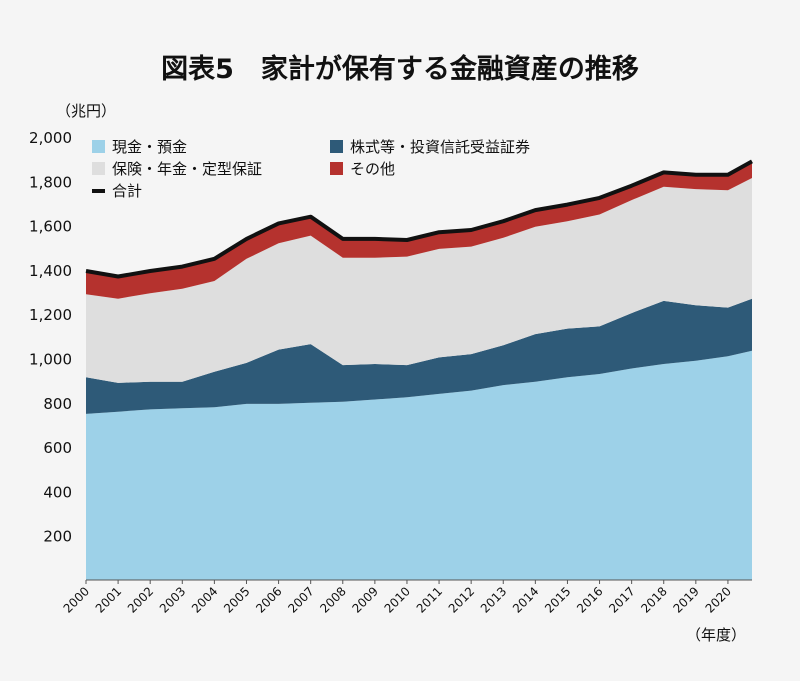  Describe the element at coordinates (621, 599) in the screenshot. I see `x-tick-label: 2017` at that location.